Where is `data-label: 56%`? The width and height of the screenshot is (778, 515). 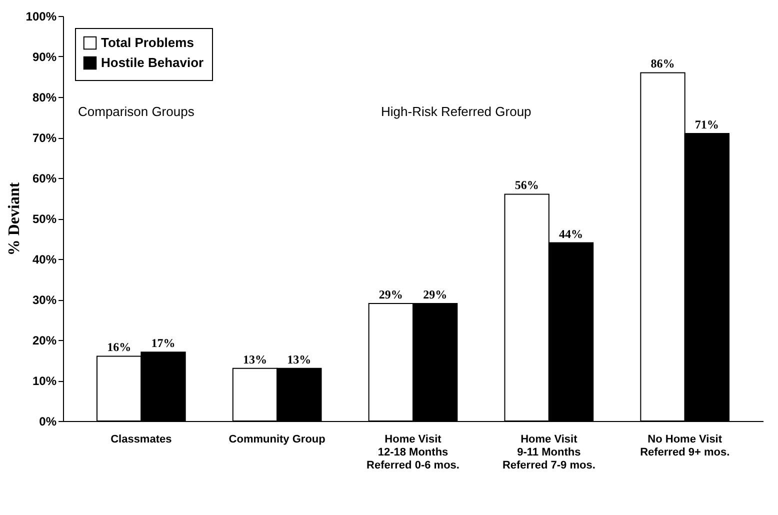 data-label: 56% is located at coordinates (526, 185).